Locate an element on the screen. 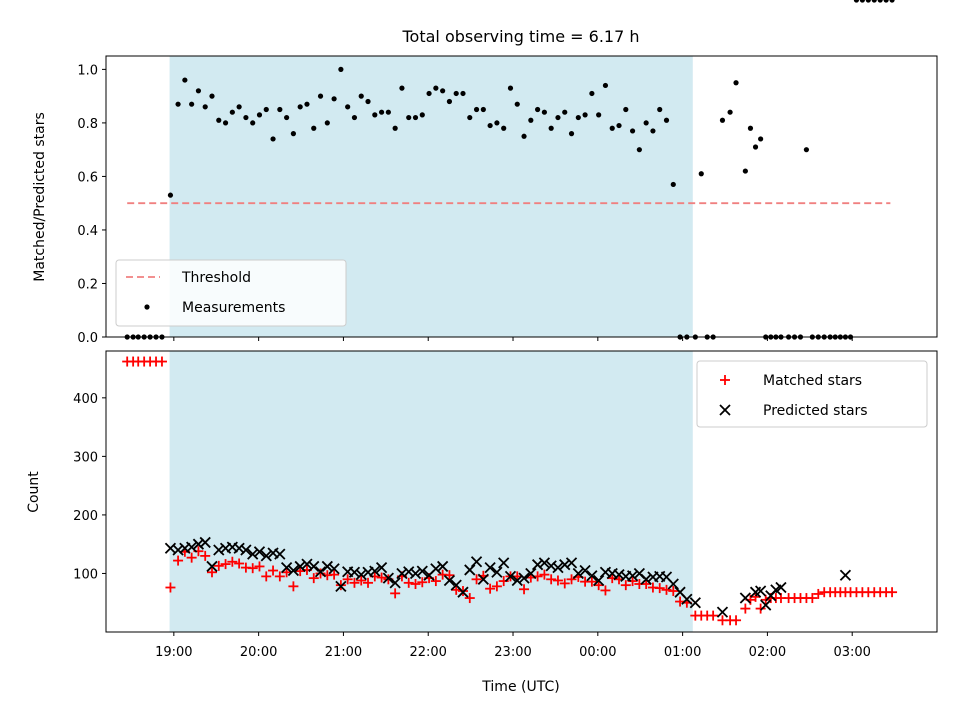  legend-matched-swatch is located at coordinates (725, 380).